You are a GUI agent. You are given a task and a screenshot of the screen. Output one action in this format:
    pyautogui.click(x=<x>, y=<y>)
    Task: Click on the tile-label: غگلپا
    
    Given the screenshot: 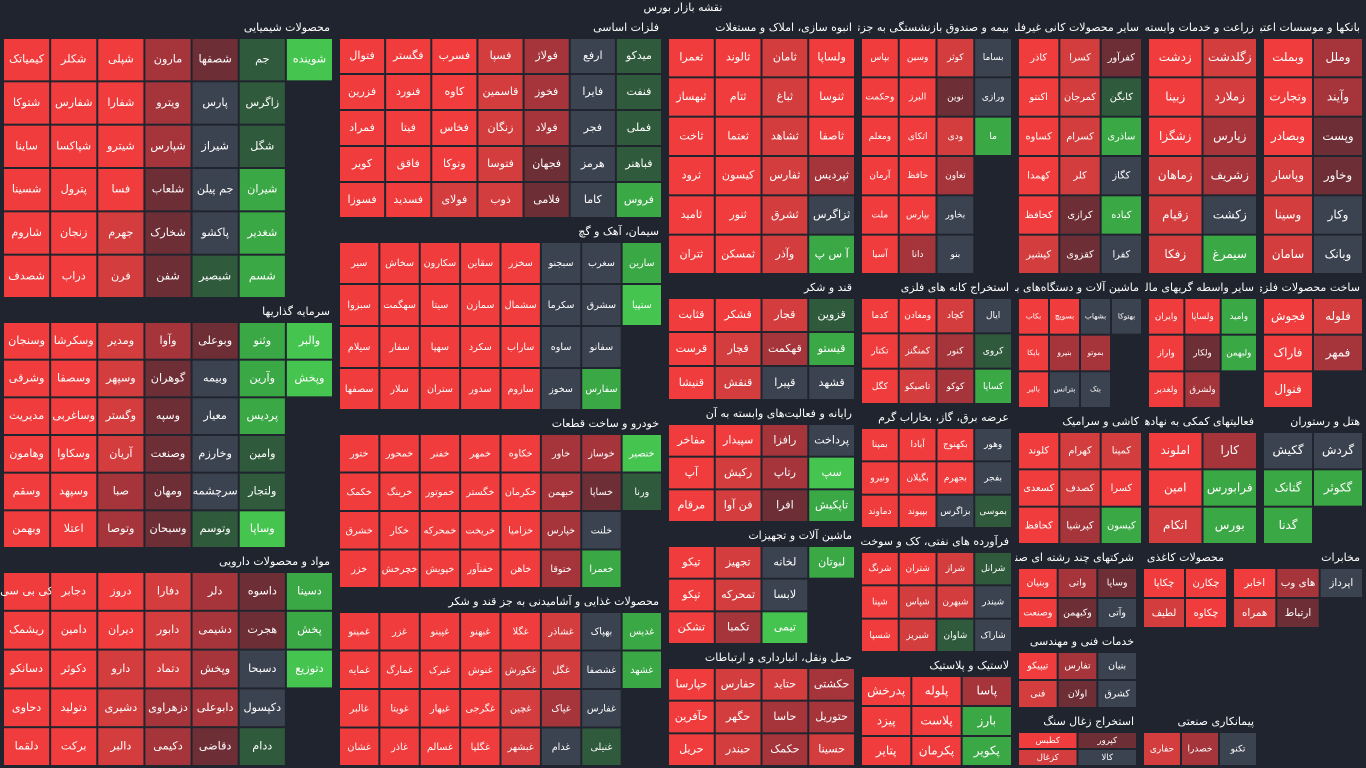 What is the action you would take?
    pyautogui.click(x=480, y=747)
    